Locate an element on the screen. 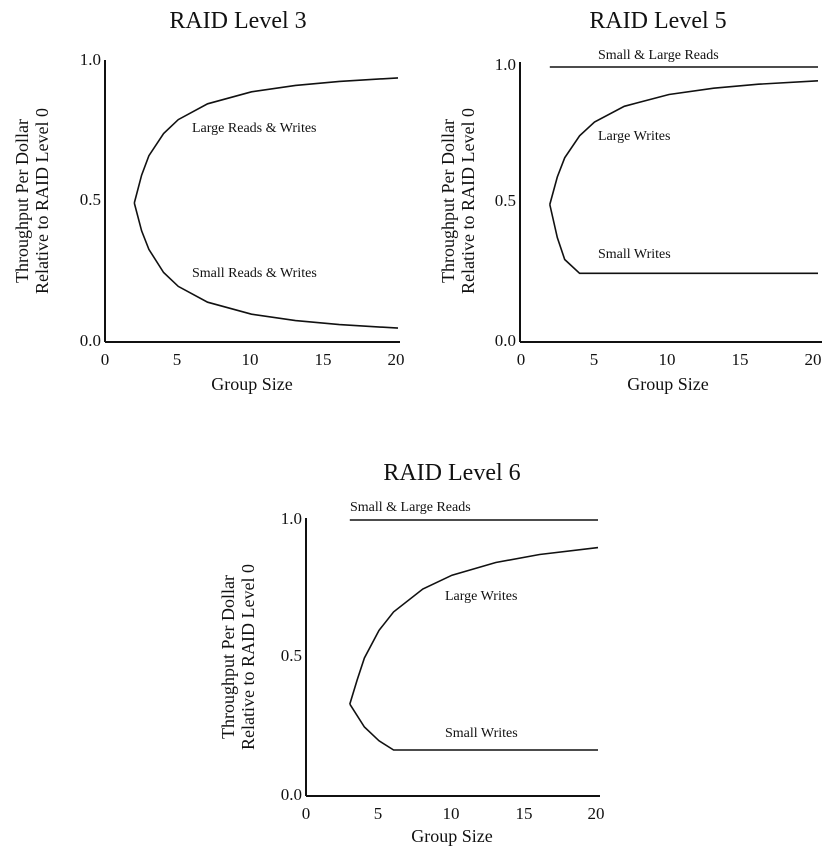  series-line-large-reads-writes is located at coordinates (266, 140).